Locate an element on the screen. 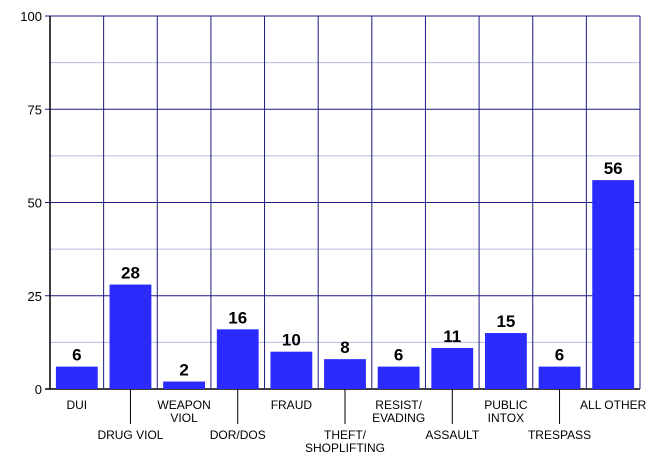 This screenshot has width=646, height=455. x-tick-label: RESIST/ is located at coordinates (398, 405).